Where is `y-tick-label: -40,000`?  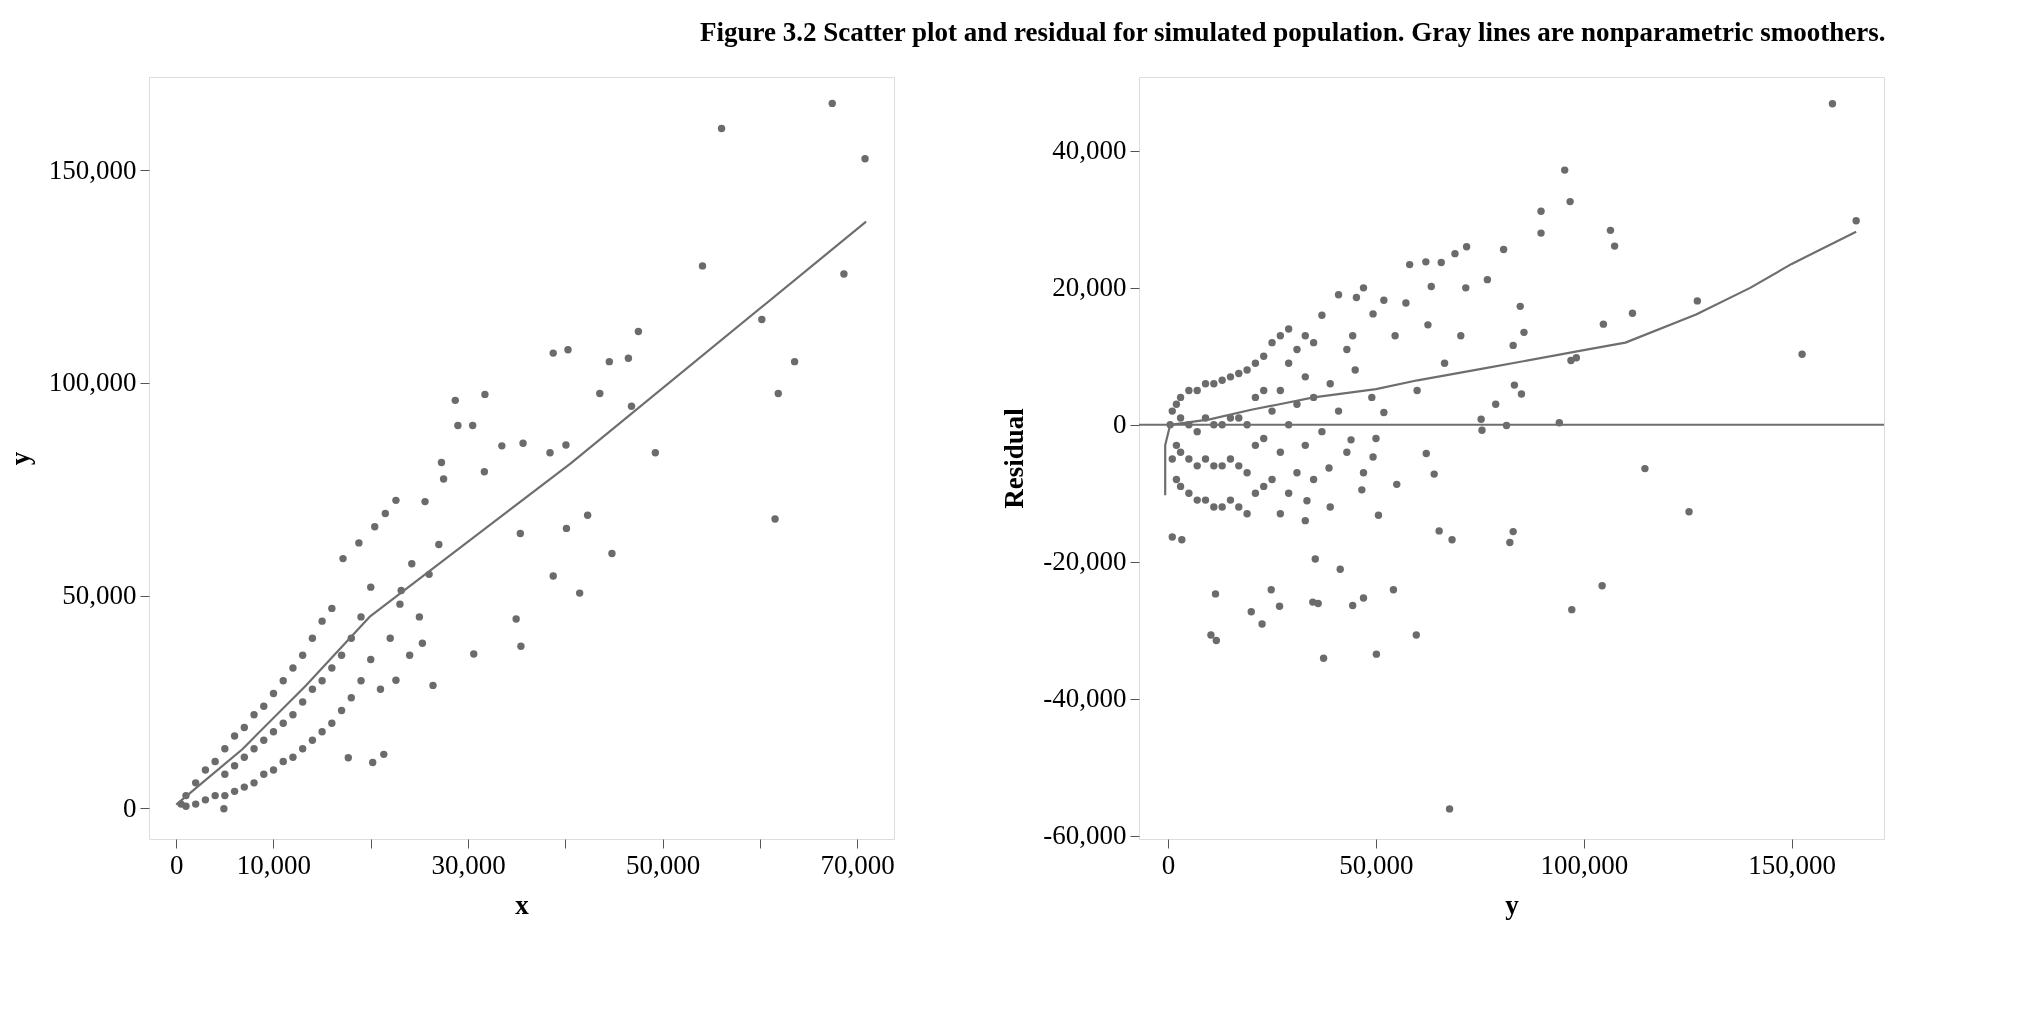
y-tick-label: -40,000 is located at coordinates (1085, 698).